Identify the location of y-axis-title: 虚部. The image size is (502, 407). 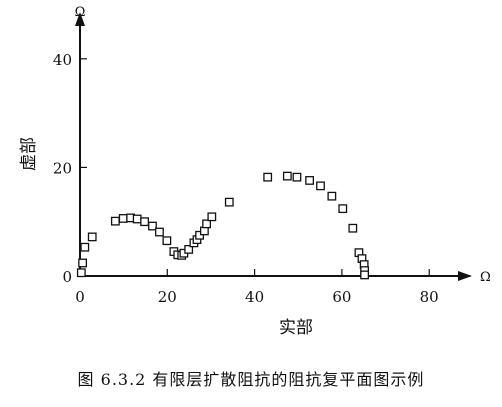
(29, 154).